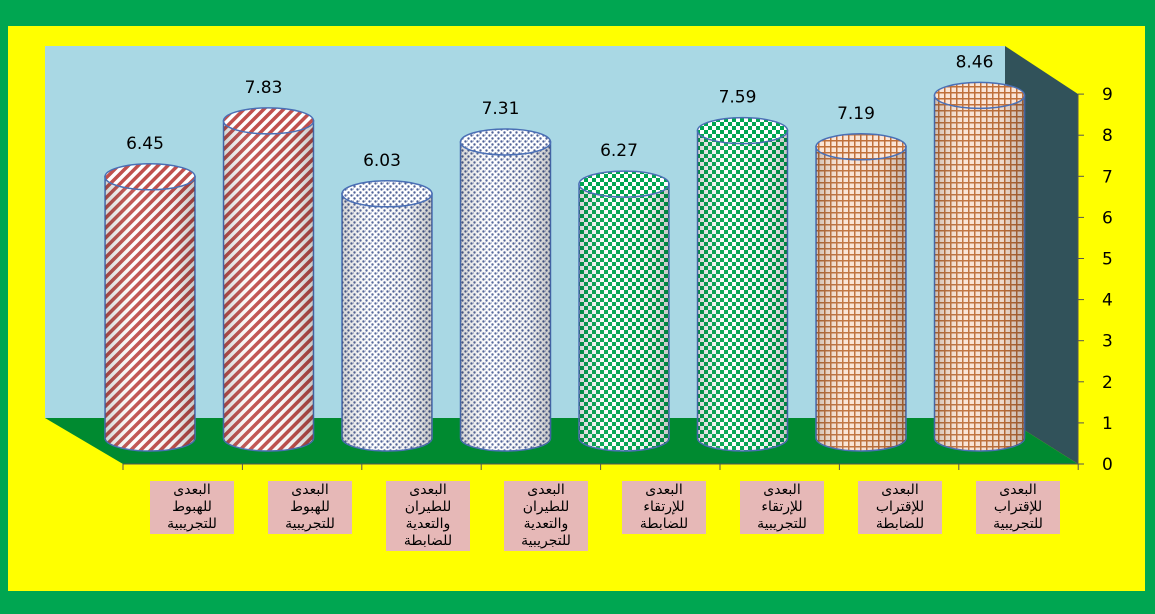 Image resolution: width=1155 pixels, height=614 pixels. Describe the element at coordinates (1018, 507) in the screenshot. I see `x-category-label: البعدى للإقتراب للتجريبية` at that location.